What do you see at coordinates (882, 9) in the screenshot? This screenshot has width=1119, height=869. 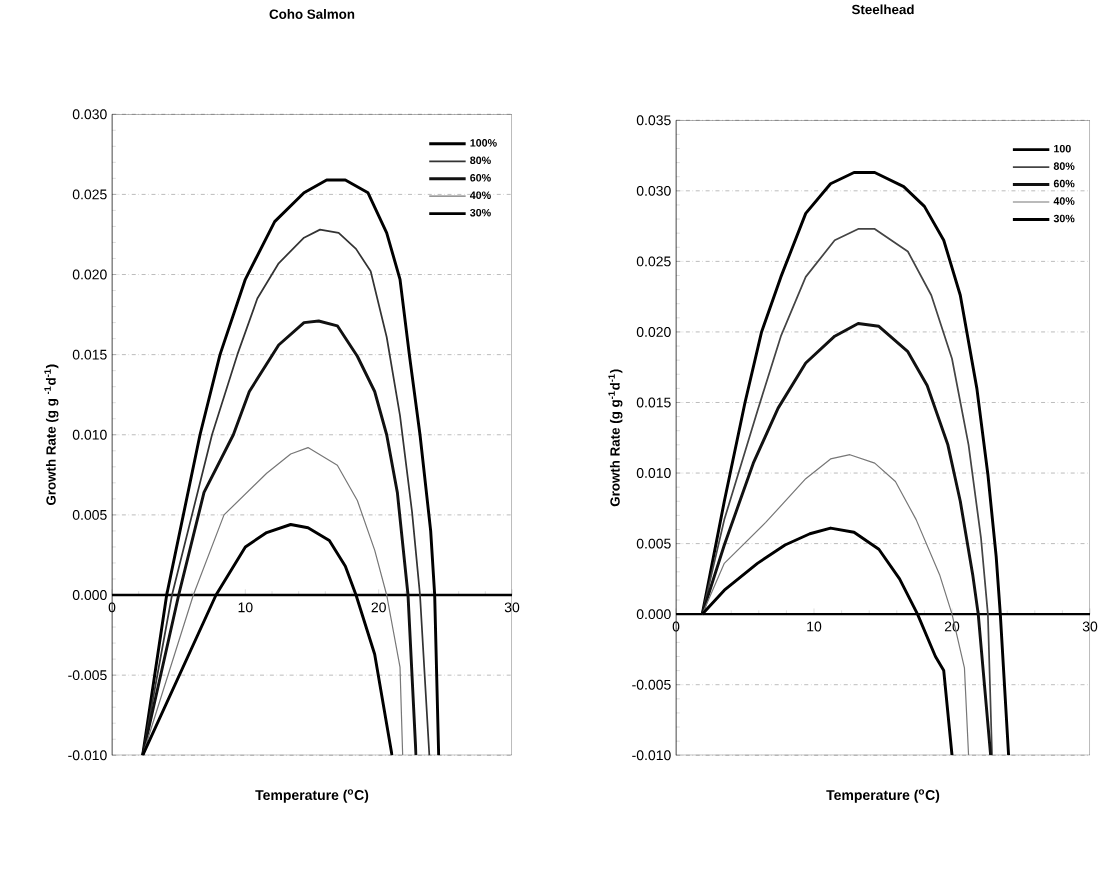 I see `chart-title: Steelhead` at bounding box center [882, 9].